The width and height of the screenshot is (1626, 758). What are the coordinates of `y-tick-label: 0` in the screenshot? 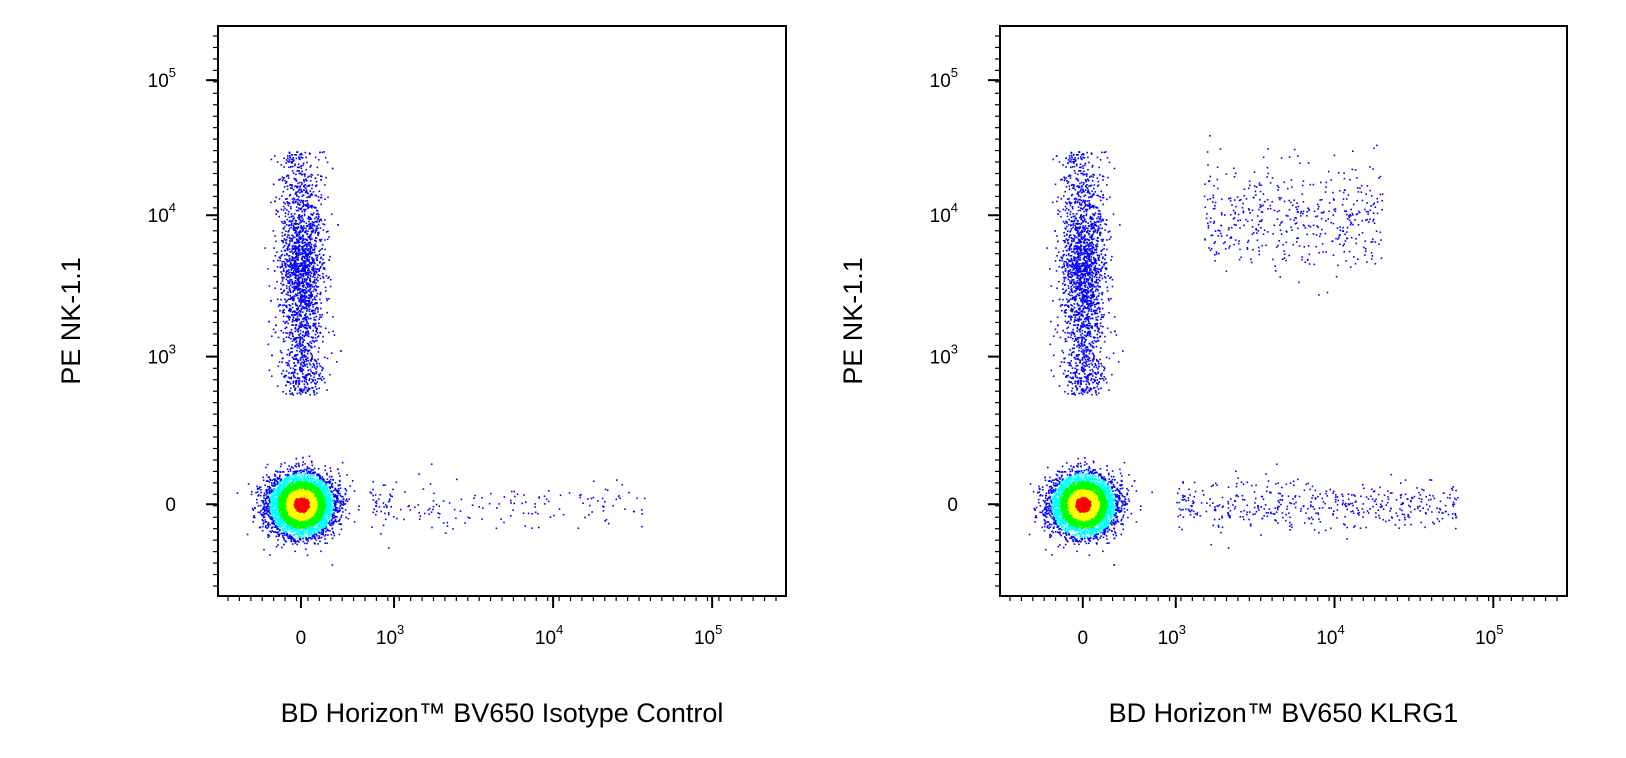 It's located at (170, 505).